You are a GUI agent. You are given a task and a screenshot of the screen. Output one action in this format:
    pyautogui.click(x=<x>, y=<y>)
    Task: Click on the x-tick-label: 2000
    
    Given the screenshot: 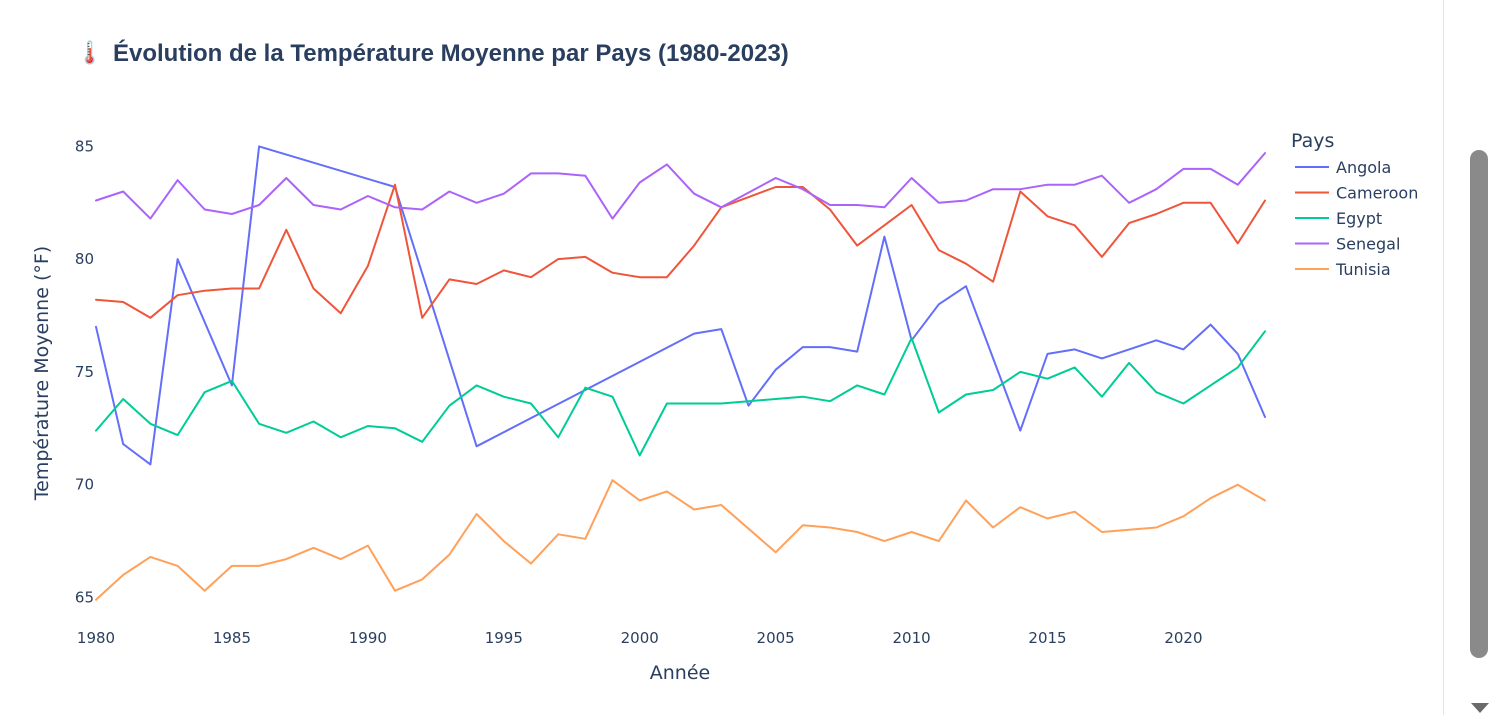 What is the action you would take?
    pyautogui.click(x=640, y=638)
    